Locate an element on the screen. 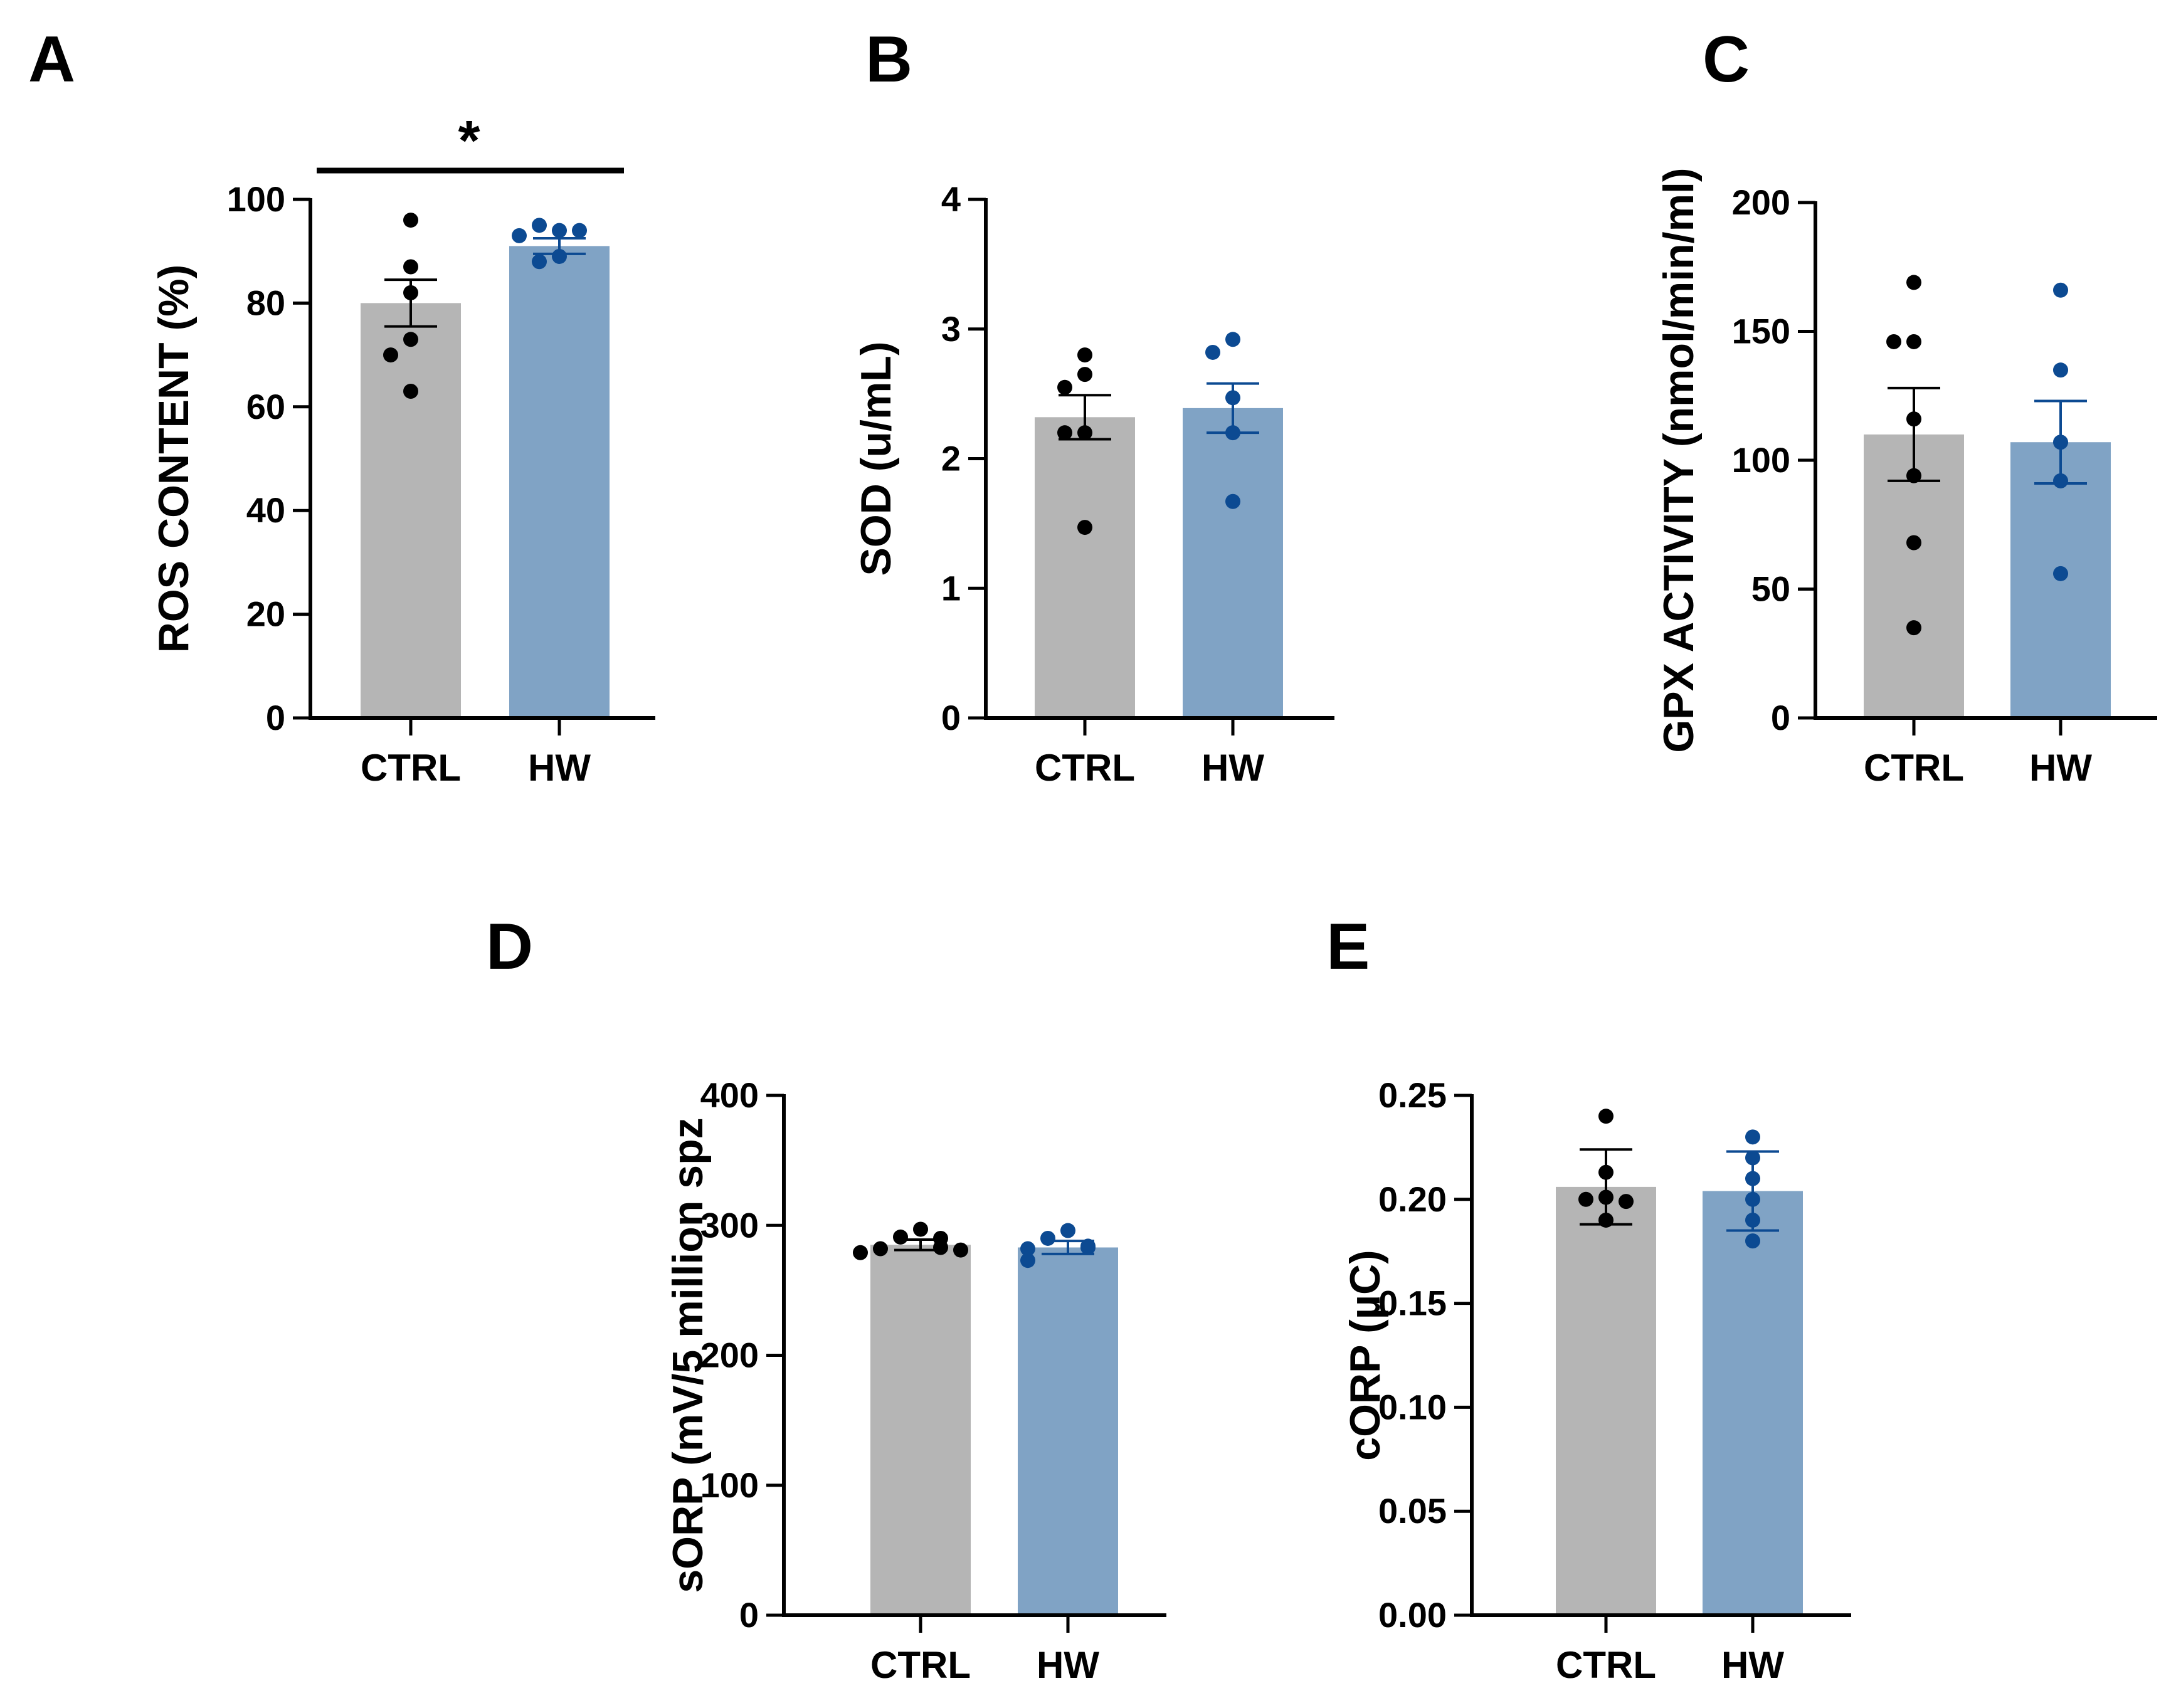  y-tick-label: 80 is located at coordinates (265, 302).